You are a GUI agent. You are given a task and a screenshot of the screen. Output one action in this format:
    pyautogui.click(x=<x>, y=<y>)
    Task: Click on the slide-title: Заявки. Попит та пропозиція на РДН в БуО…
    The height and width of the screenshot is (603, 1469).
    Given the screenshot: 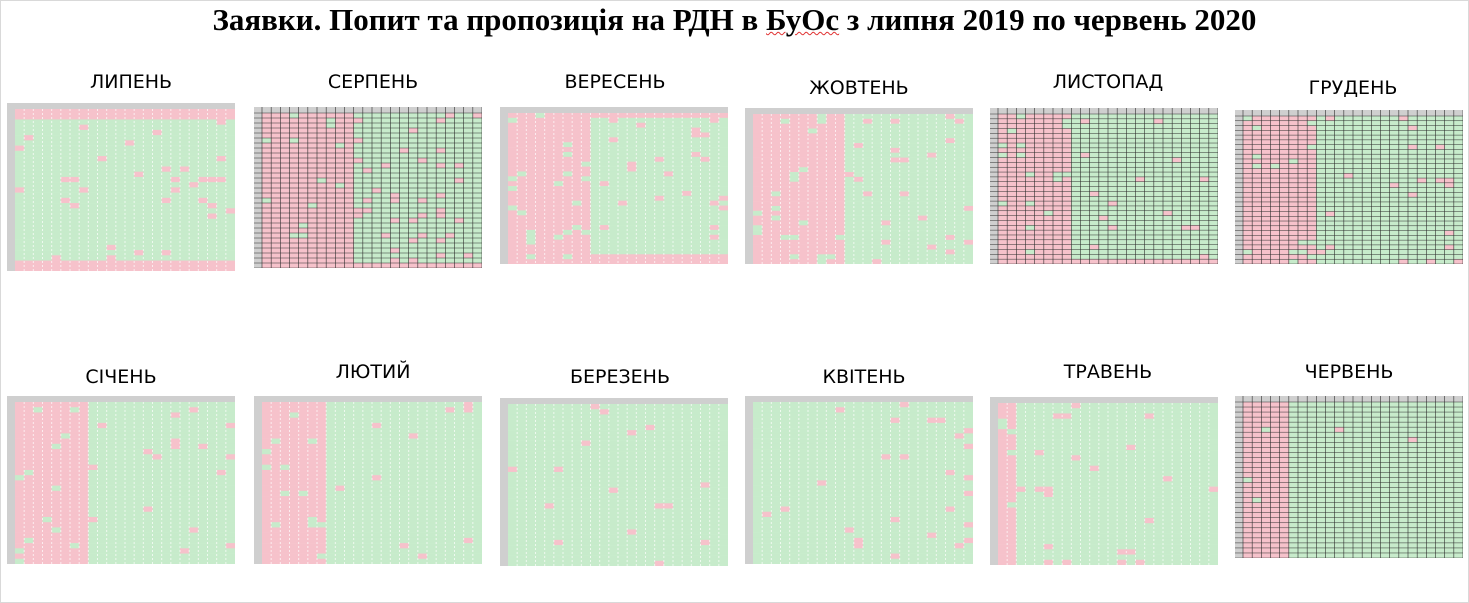 What is the action you would take?
    pyautogui.click(x=734, y=20)
    